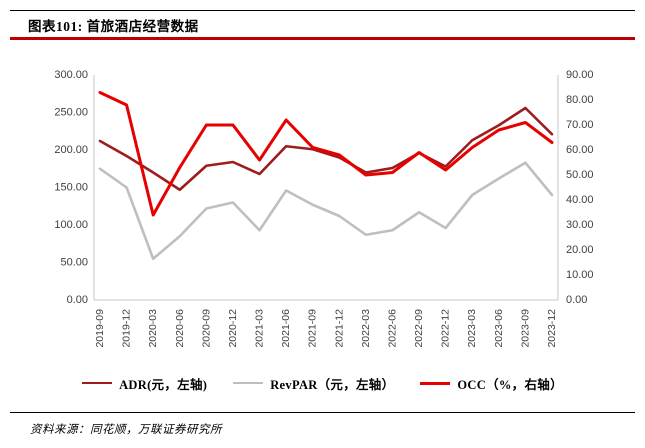 The image size is (645, 448). I want to click on legend-item-revpar: RevPAR（元，左轴）, so click(313, 383).